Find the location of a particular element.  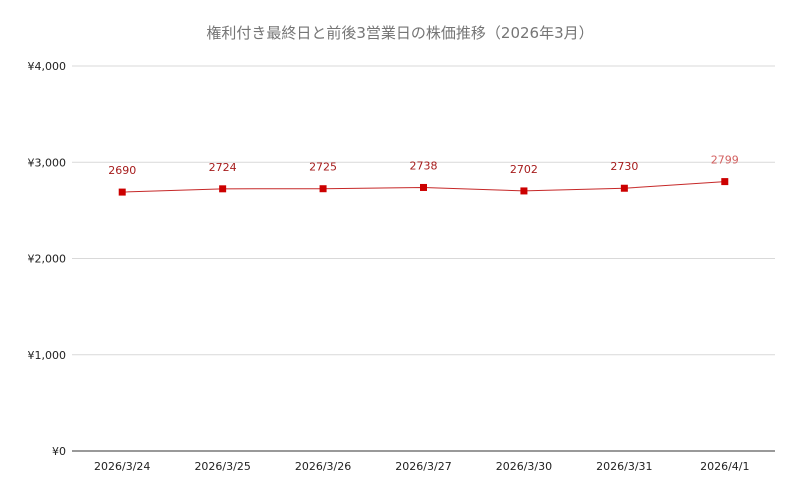

x-tick-label: 2026/3/30 is located at coordinates (524, 466).